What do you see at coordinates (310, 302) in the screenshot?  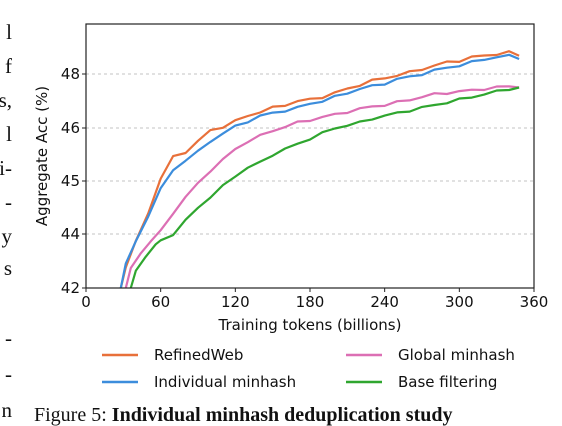 I see `x-tick-label: 180` at bounding box center [310, 302].